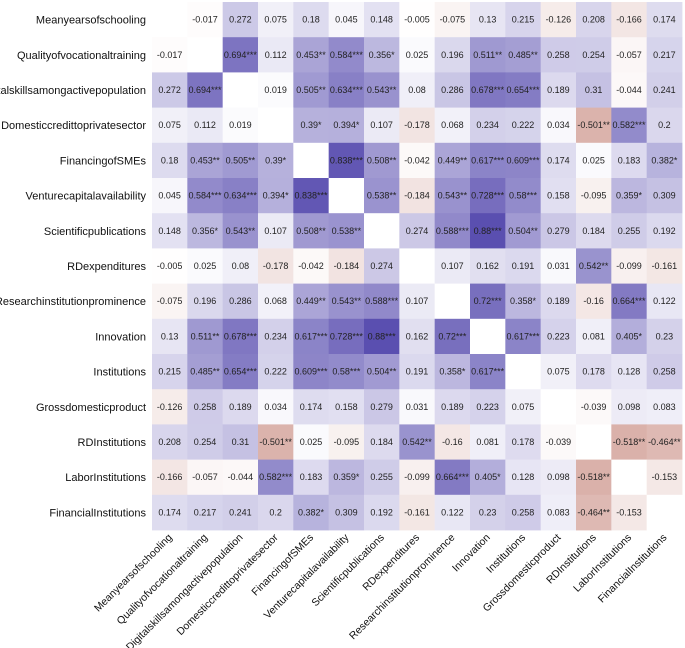  I want to click on cell-value-label: -0.126, so click(170, 407).